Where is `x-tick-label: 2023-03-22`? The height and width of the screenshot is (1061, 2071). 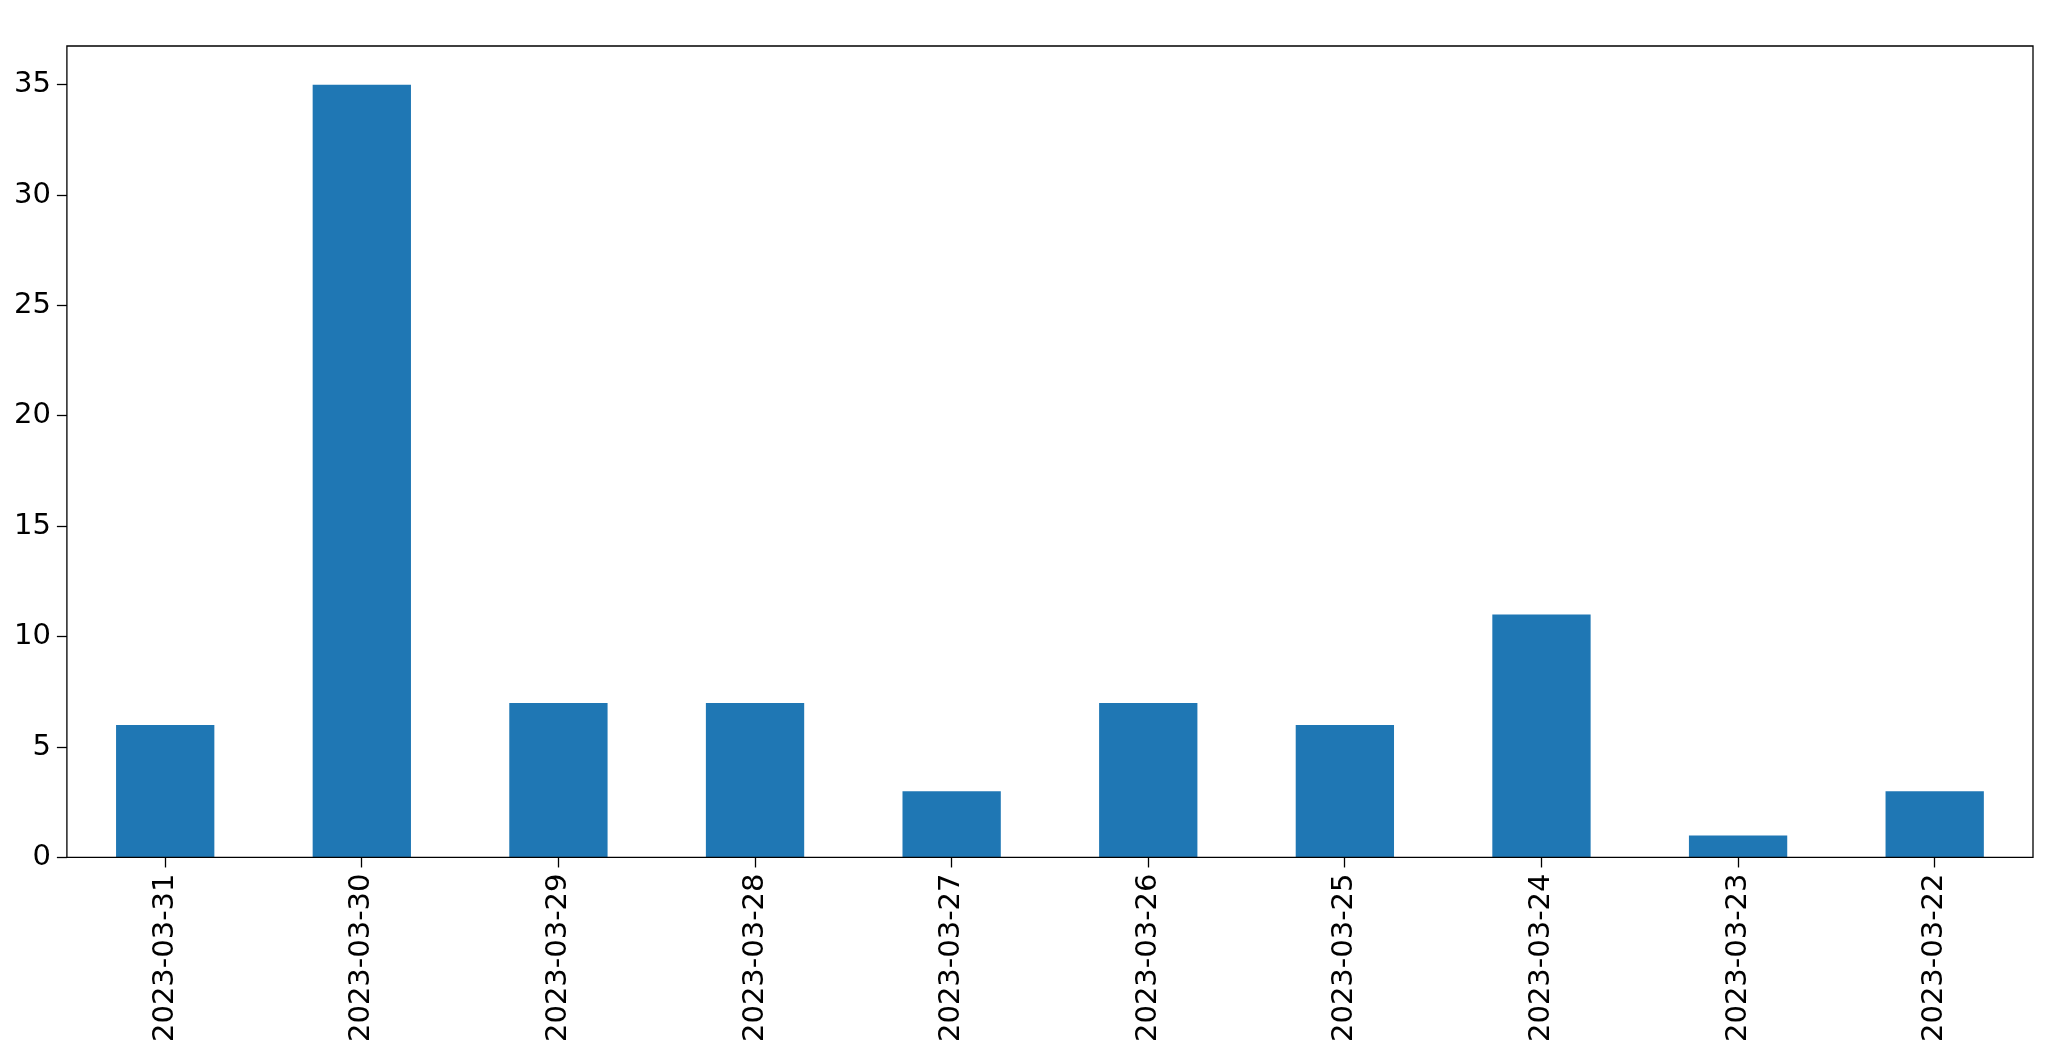 x-tick-label: 2023-03-22 is located at coordinates (1932, 958).